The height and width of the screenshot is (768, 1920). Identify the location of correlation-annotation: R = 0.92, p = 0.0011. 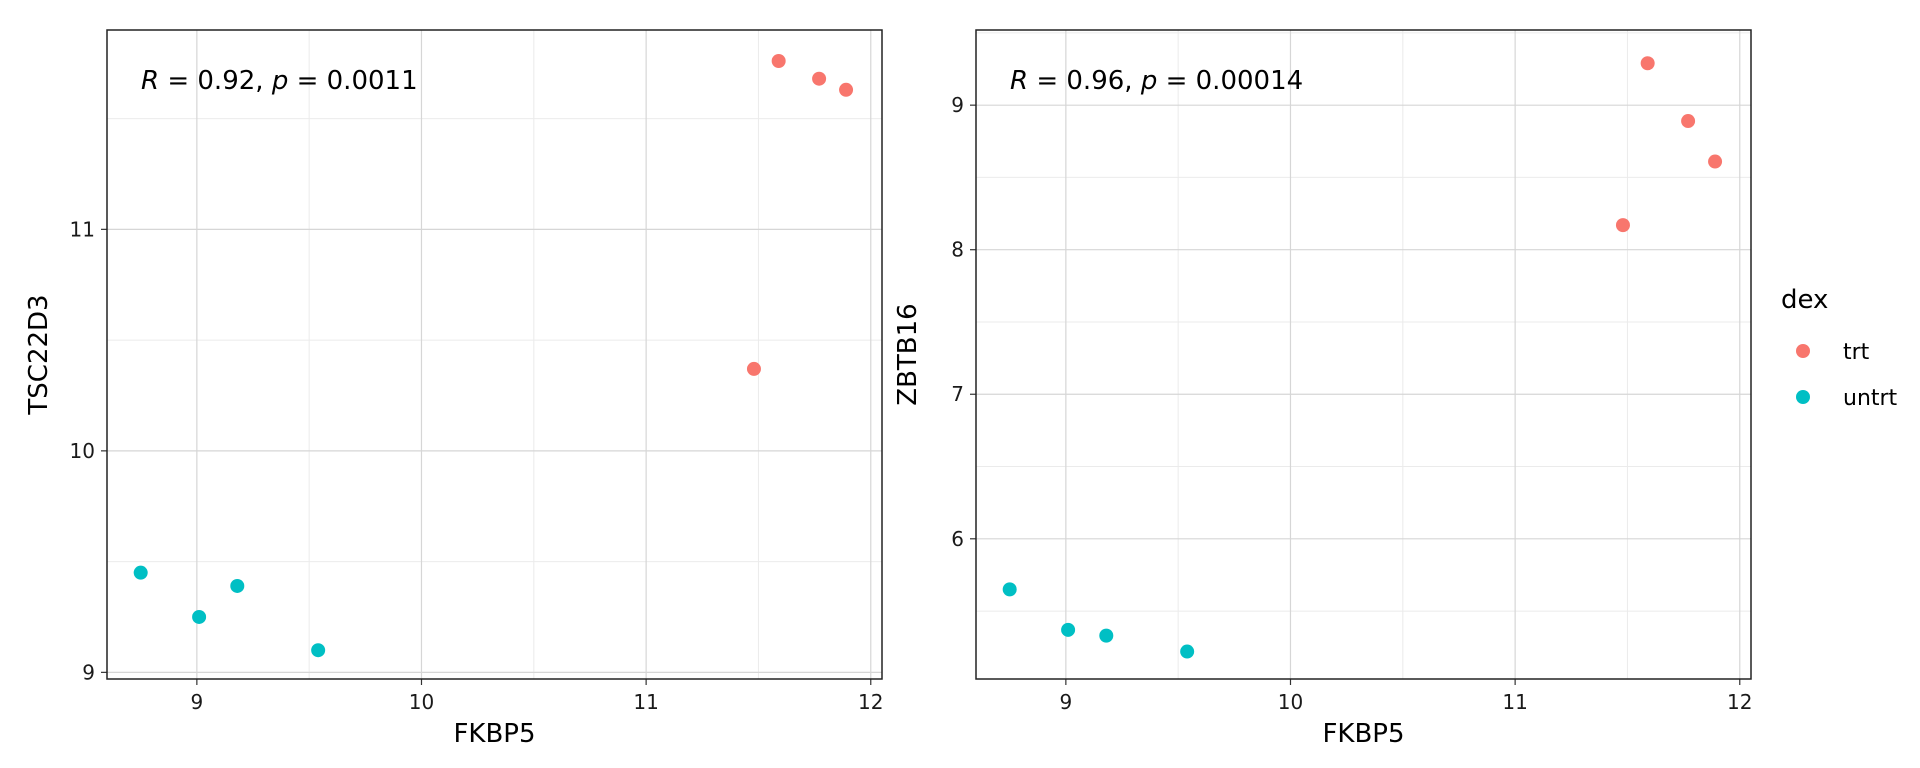
(279, 81).